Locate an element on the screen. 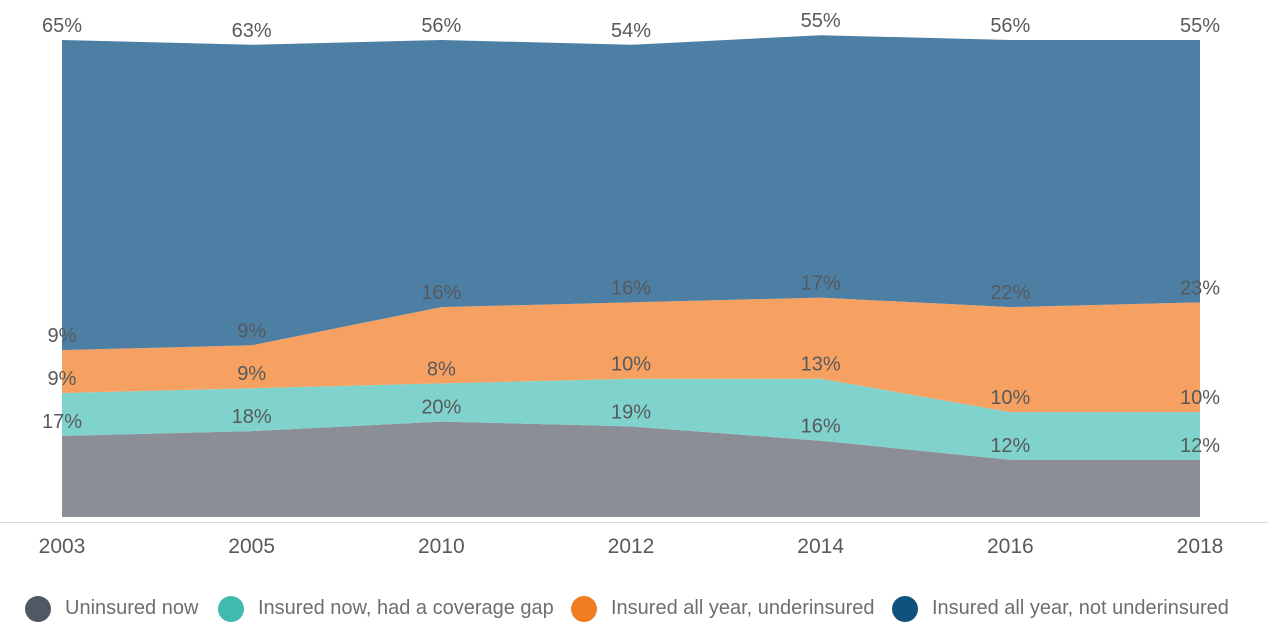 This screenshot has width=1268, height=633. data-label: 54% is located at coordinates (631, 31).